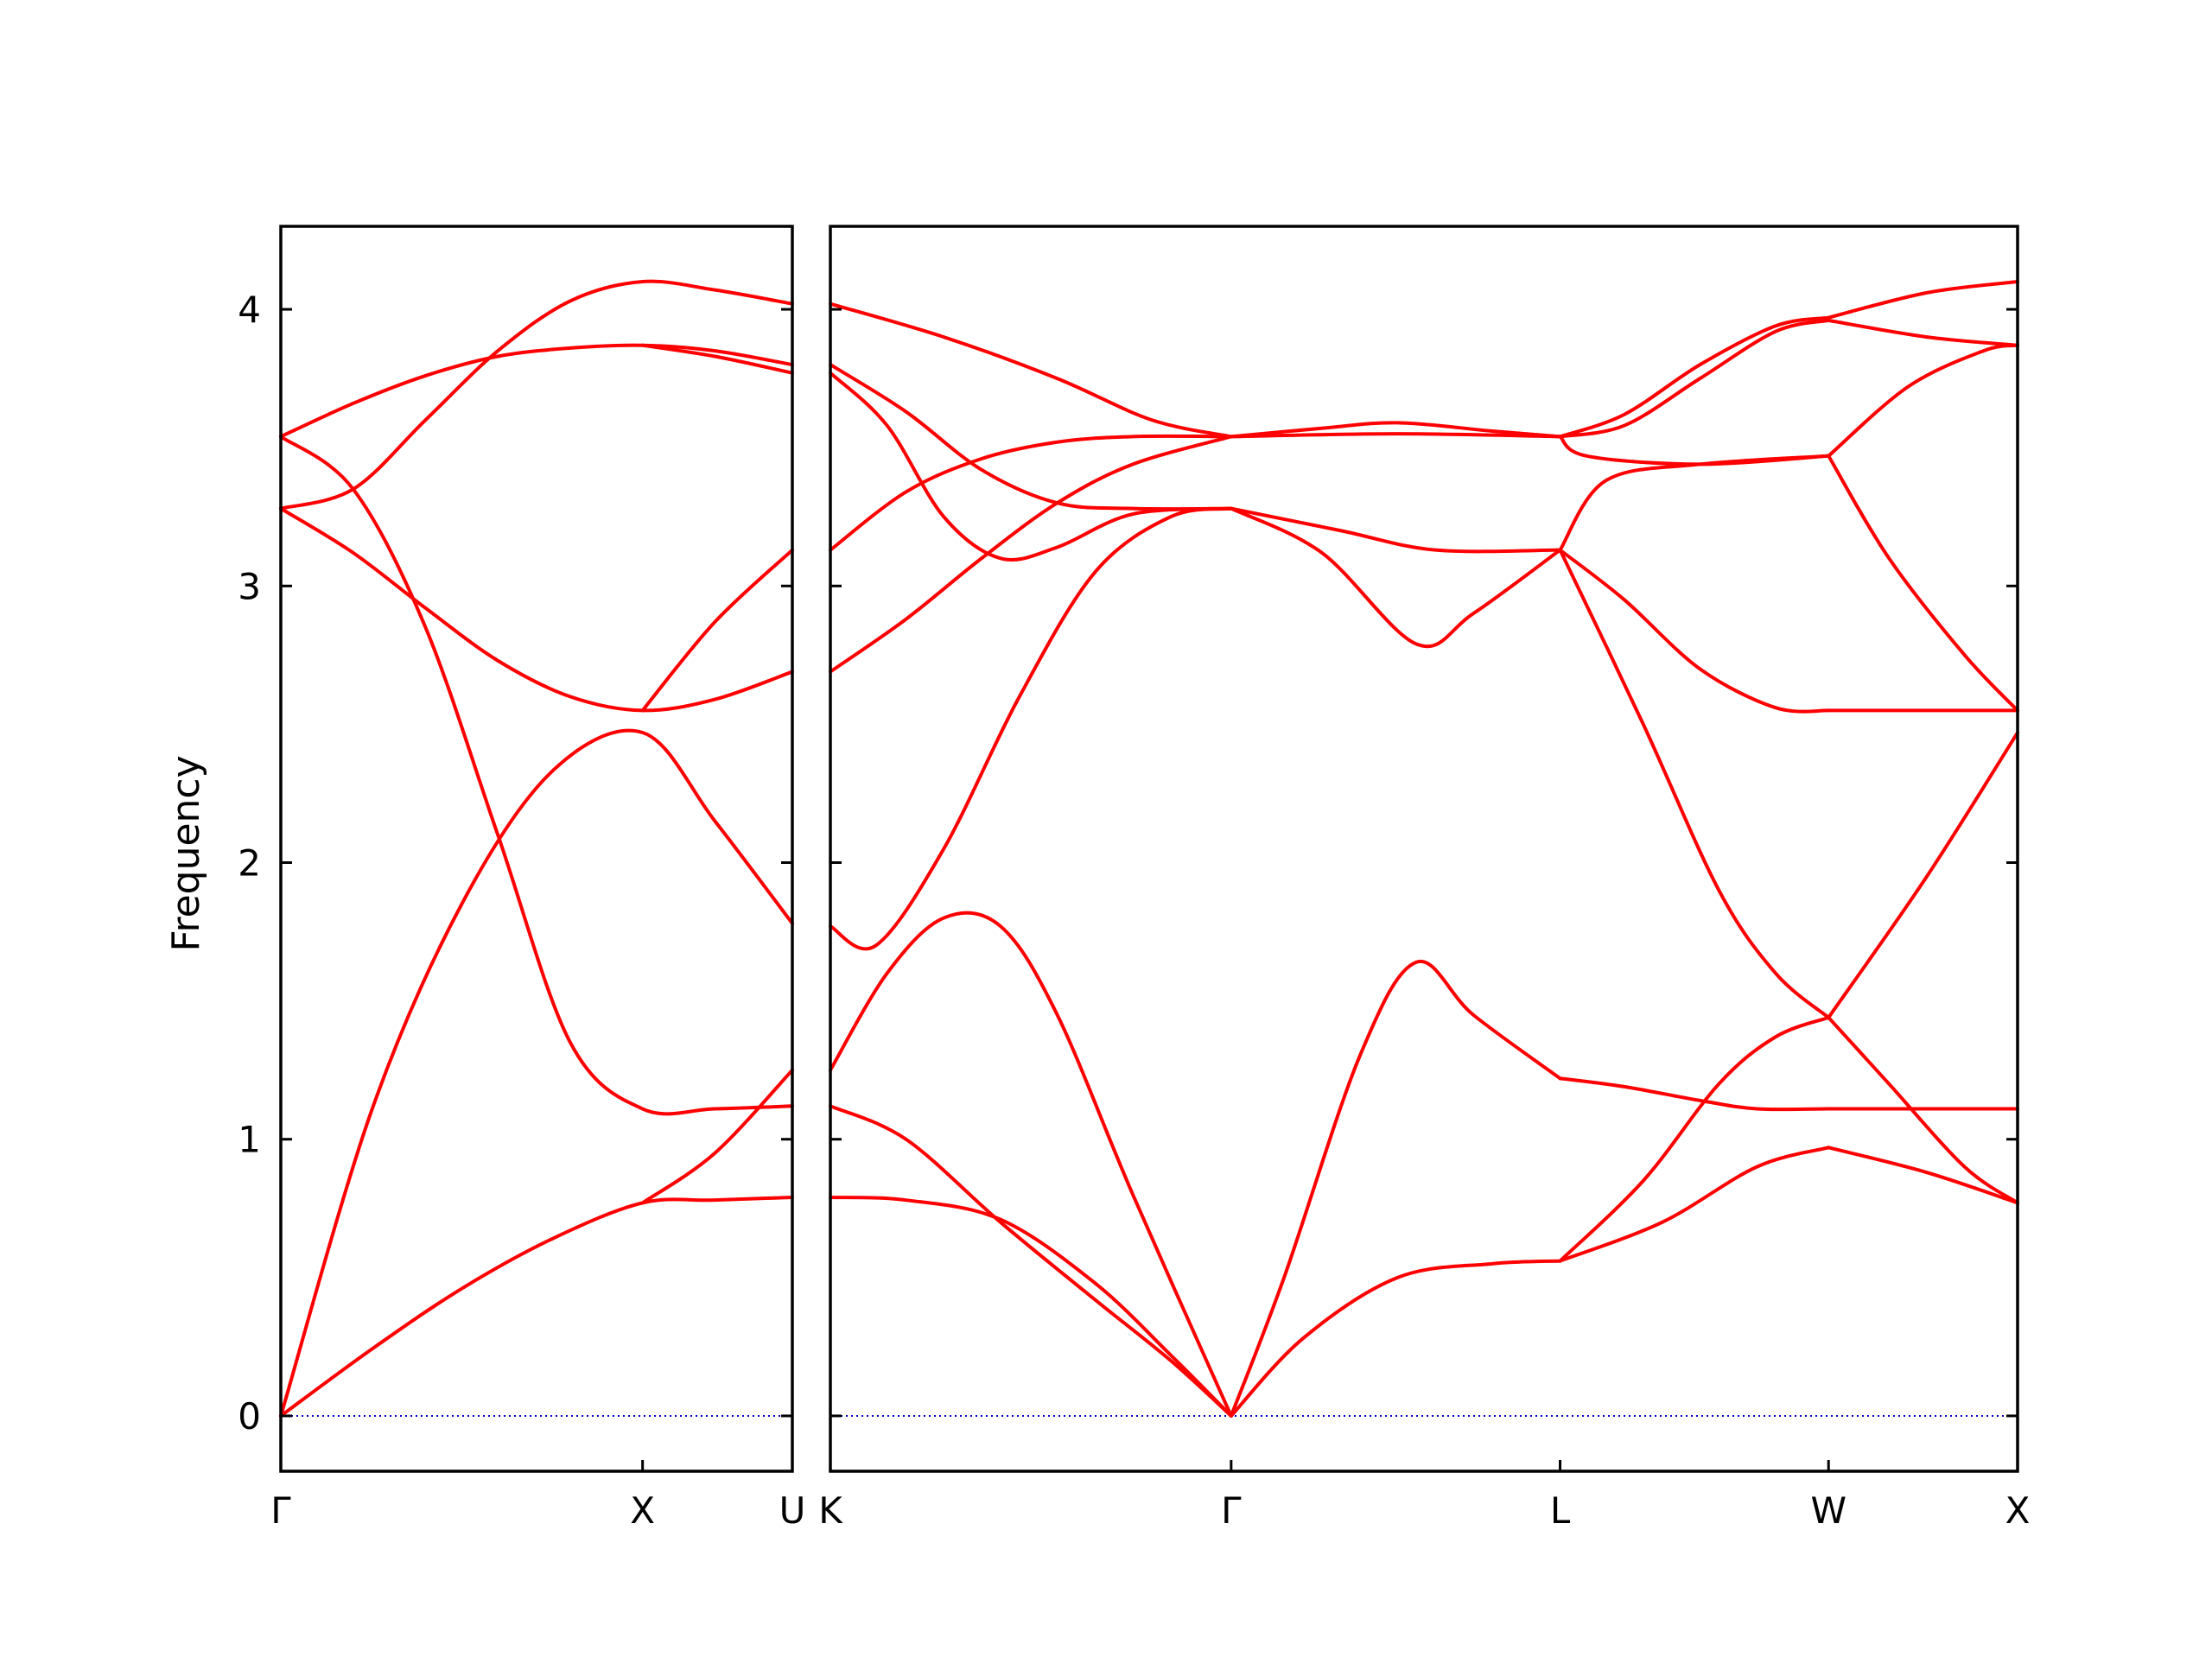 This screenshot has height=1663, width=2212. Describe the element at coordinates (249, 586) in the screenshot. I see `y-tick-label-3: 3` at that location.